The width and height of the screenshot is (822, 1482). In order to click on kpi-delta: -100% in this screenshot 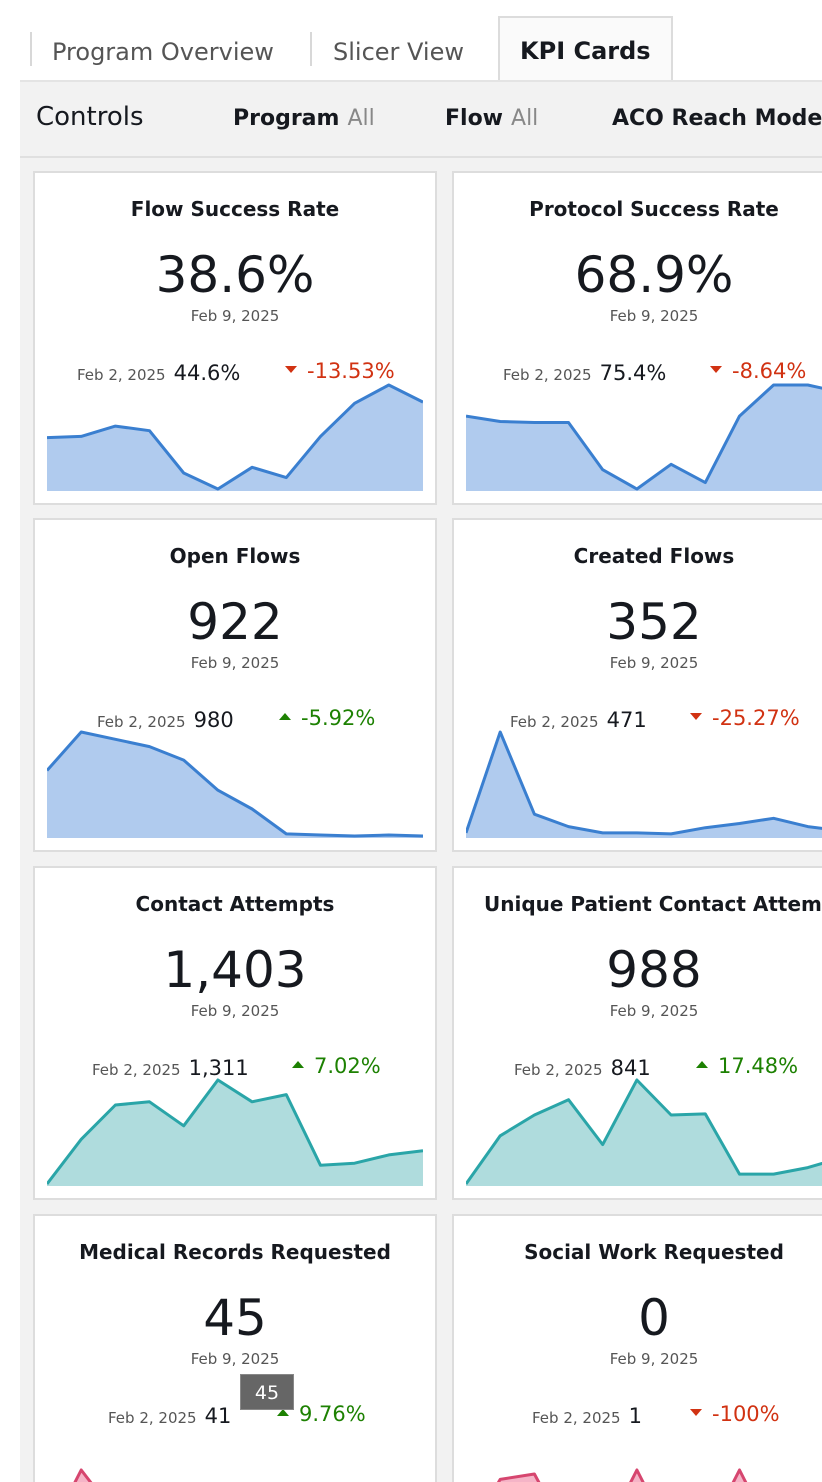, I will do `click(735, 1414)`.